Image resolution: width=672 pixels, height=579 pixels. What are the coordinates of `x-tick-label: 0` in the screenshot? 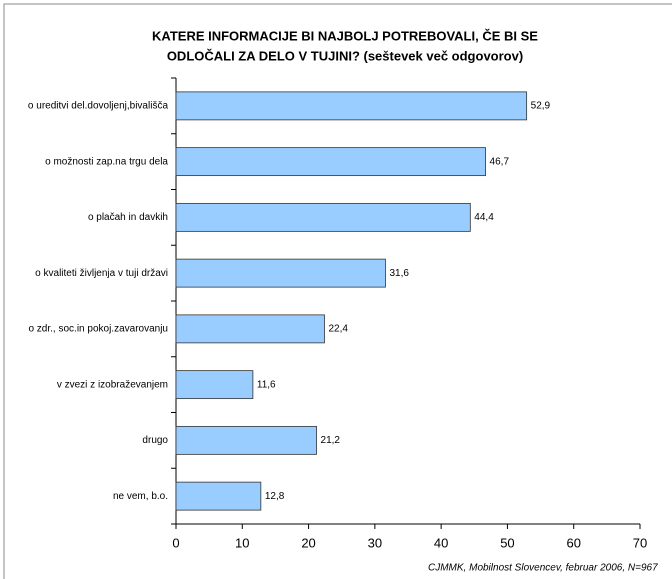 It's located at (175, 542).